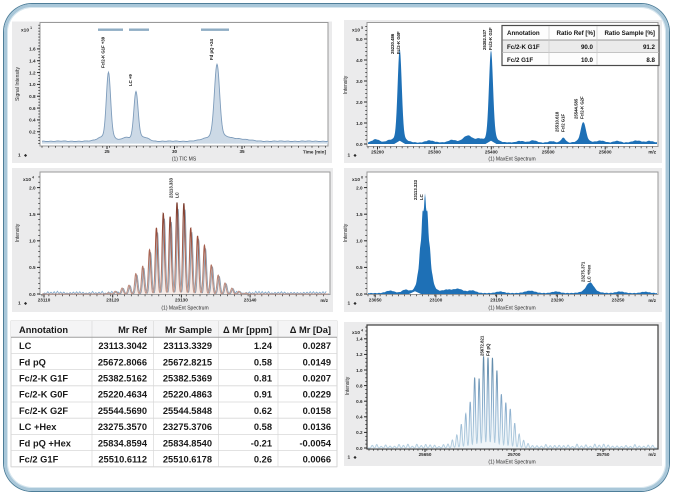 The width and height of the screenshot is (673, 495). Describe the element at coordinates (490, 38) in the screenshot. I see `svg-text: Fc/2-K G1F` at that location.